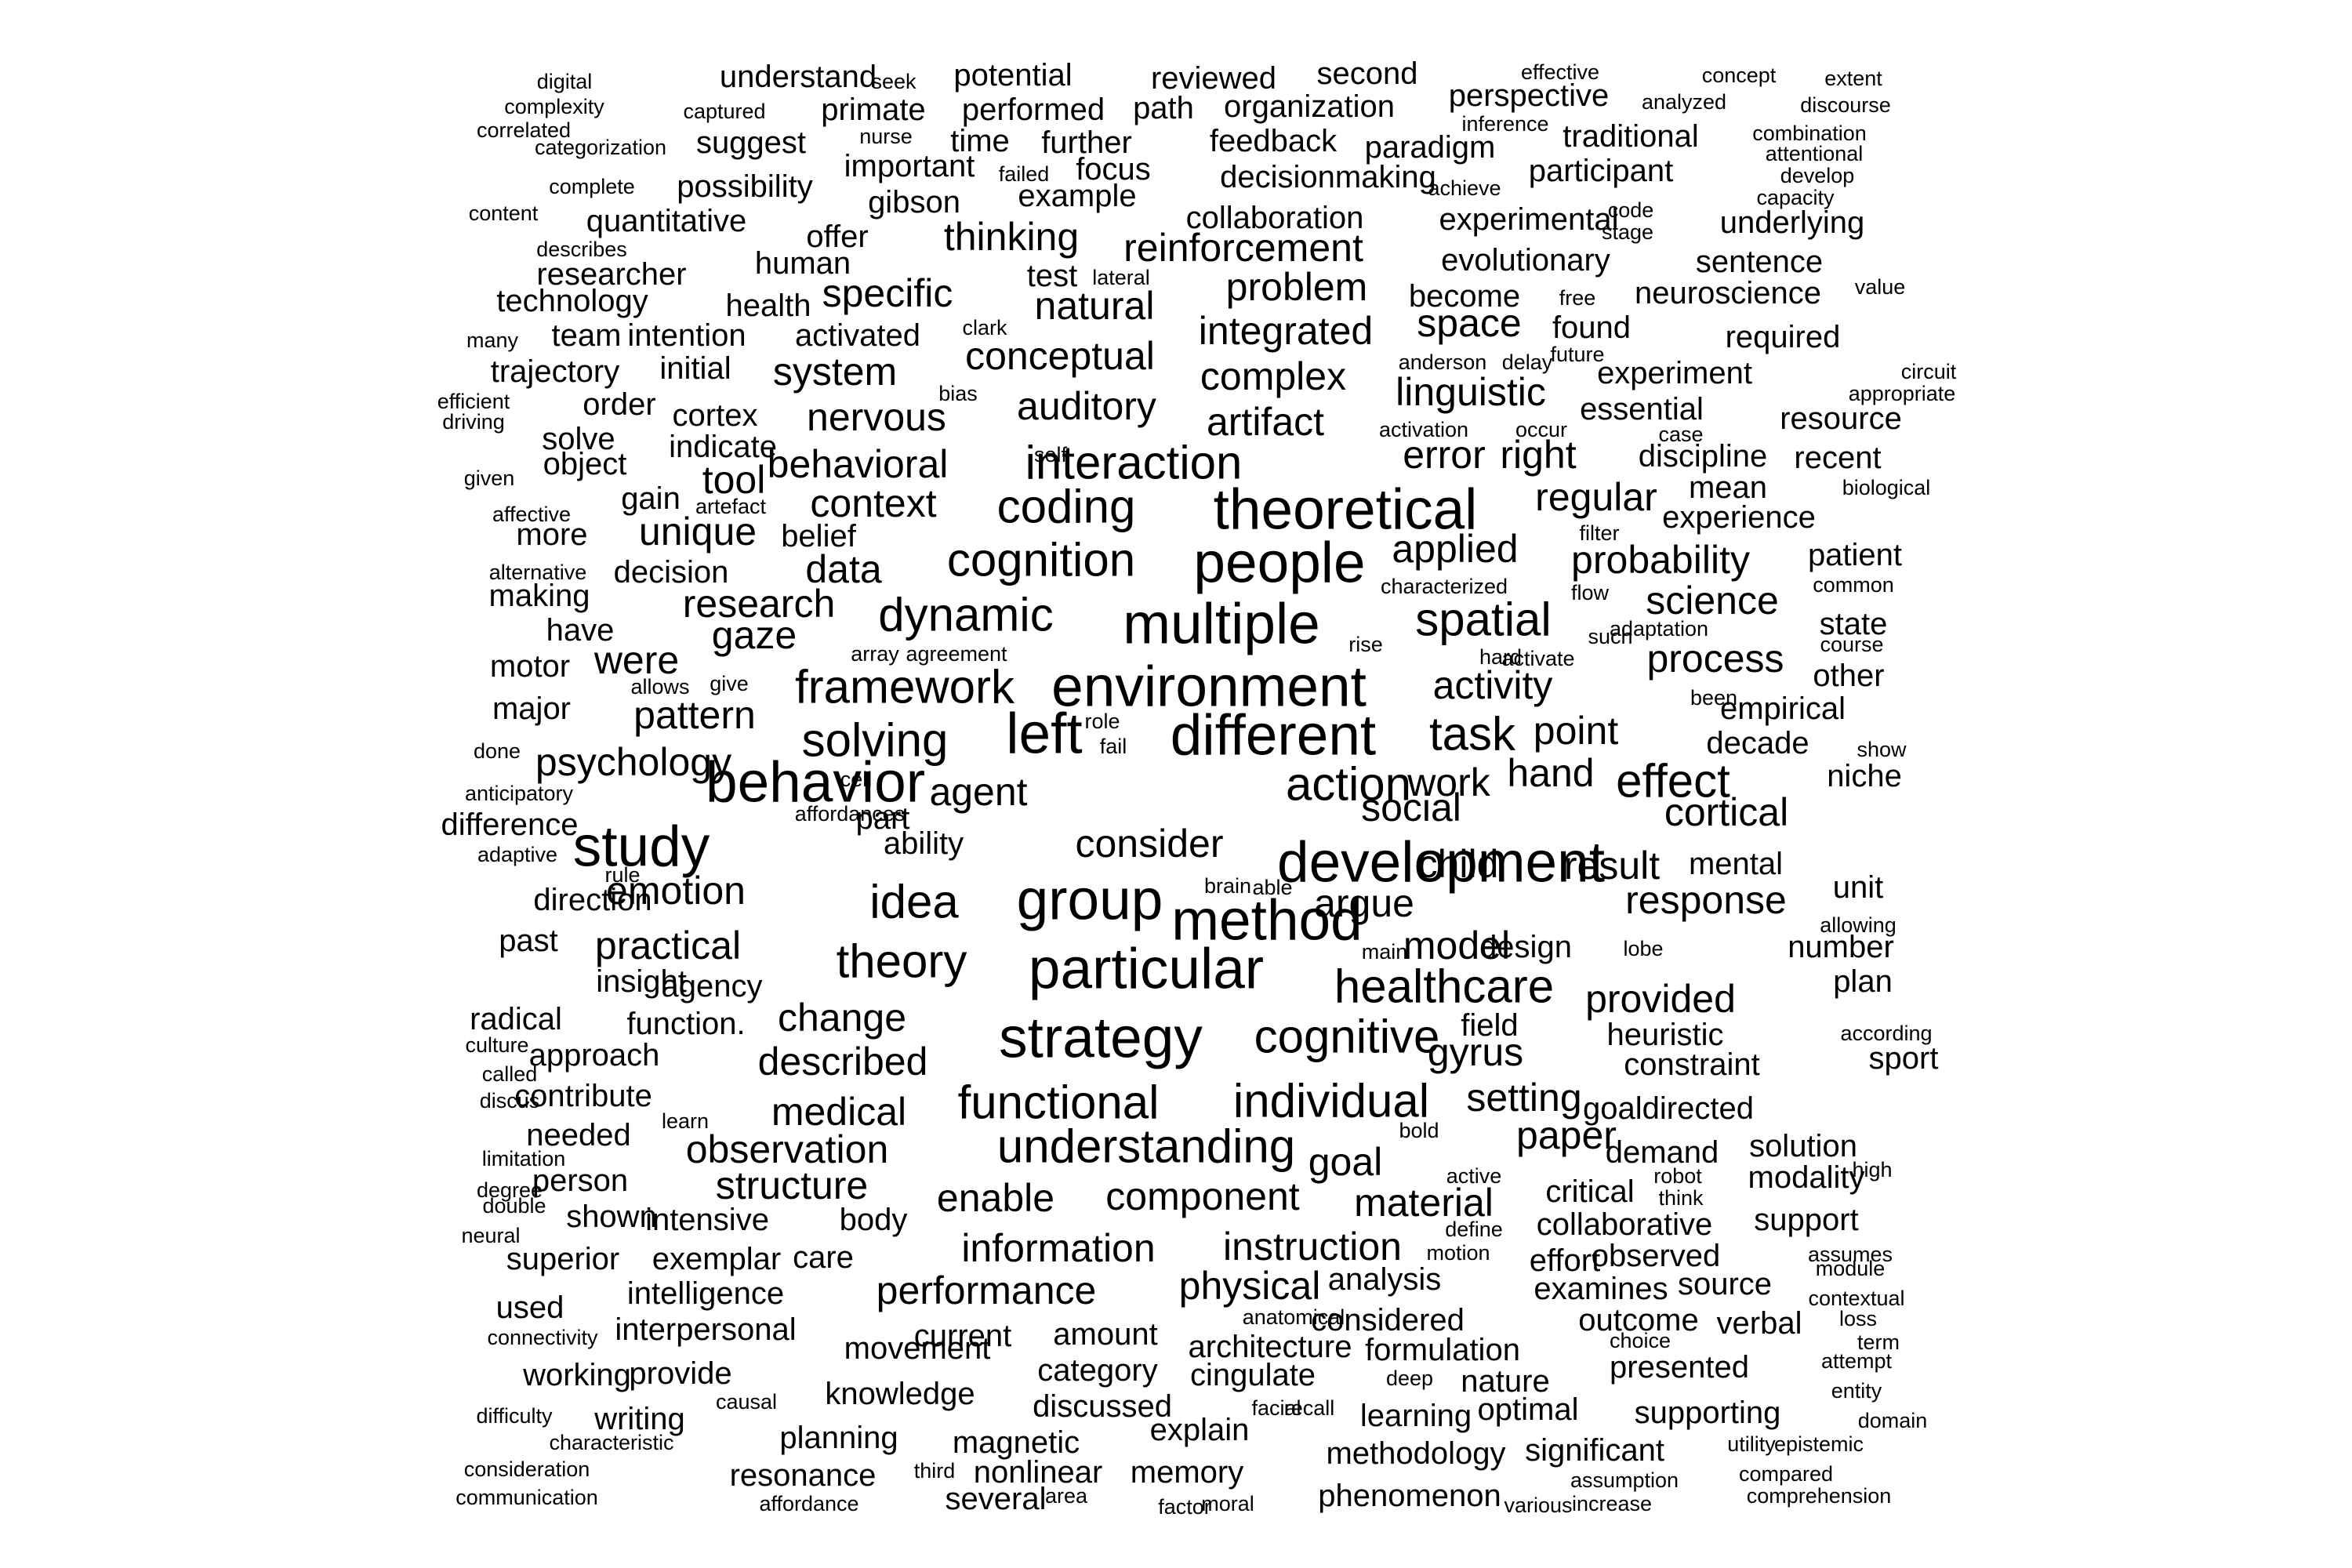 This screenshot has height=1568, width=2352. Describe the element at coordinates (893, 81) in the screenshot. I see `word-2: seek` at that location.